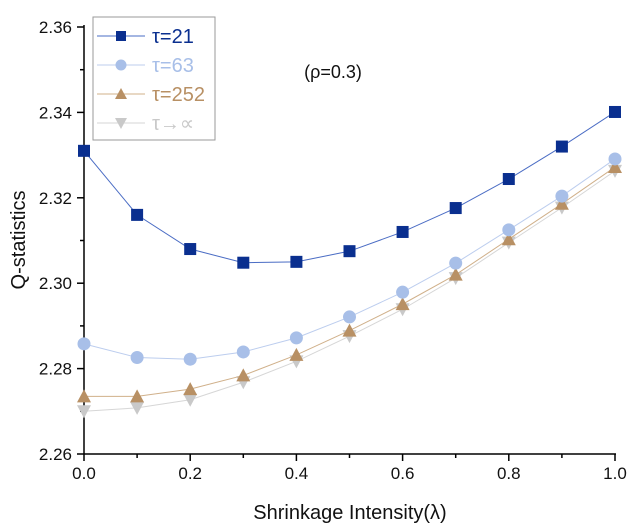 The width and height of the screenshot is (636, 531). I want to click on legend-item: τ=63, so click(145, 66).